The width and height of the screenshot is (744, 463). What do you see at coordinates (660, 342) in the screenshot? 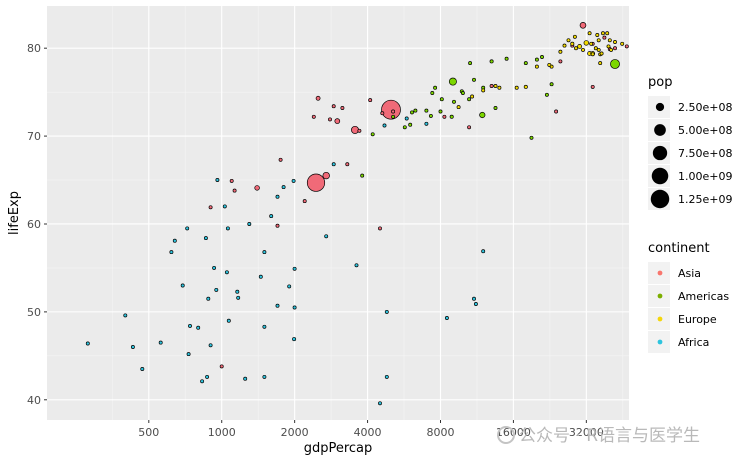
I see `color-legend-dot` at bounding box center [660, 342].